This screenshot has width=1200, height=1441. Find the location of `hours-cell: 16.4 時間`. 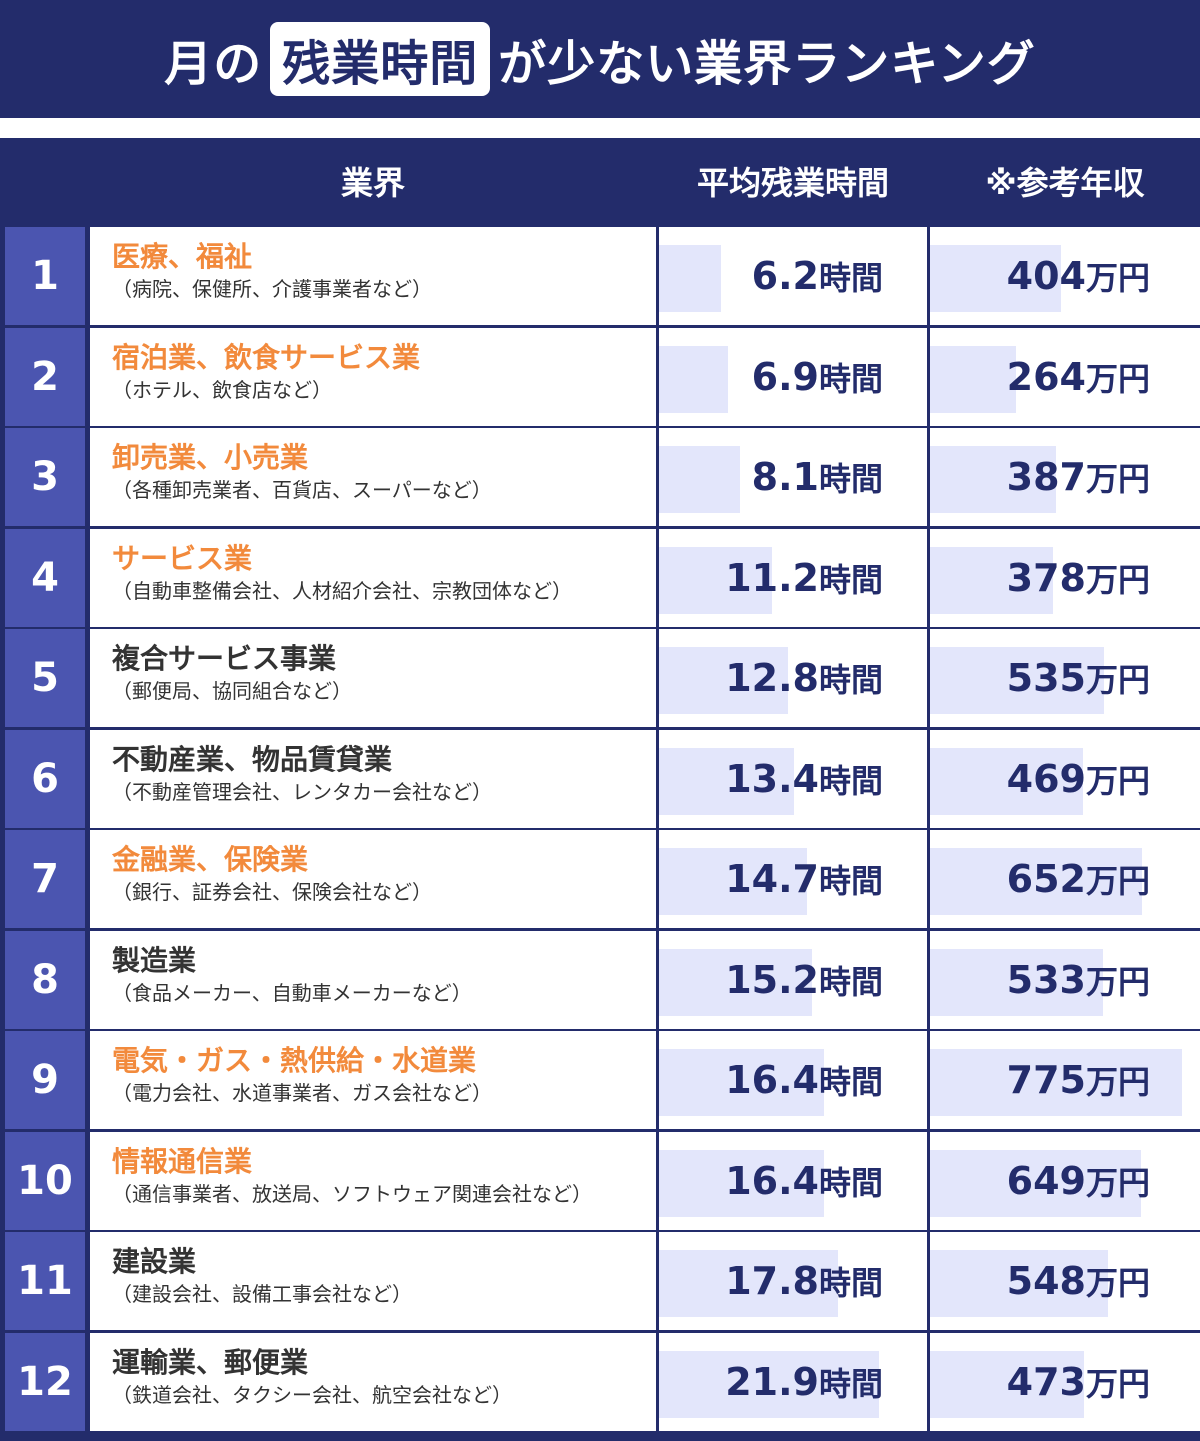

hours-cell: 16.4 時間 is located at coordinates (793, 1080).